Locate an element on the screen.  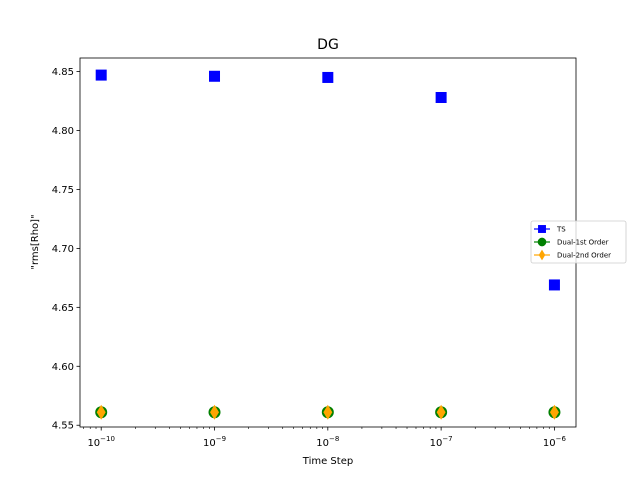
legend-box is located at coordinates (578, 242).